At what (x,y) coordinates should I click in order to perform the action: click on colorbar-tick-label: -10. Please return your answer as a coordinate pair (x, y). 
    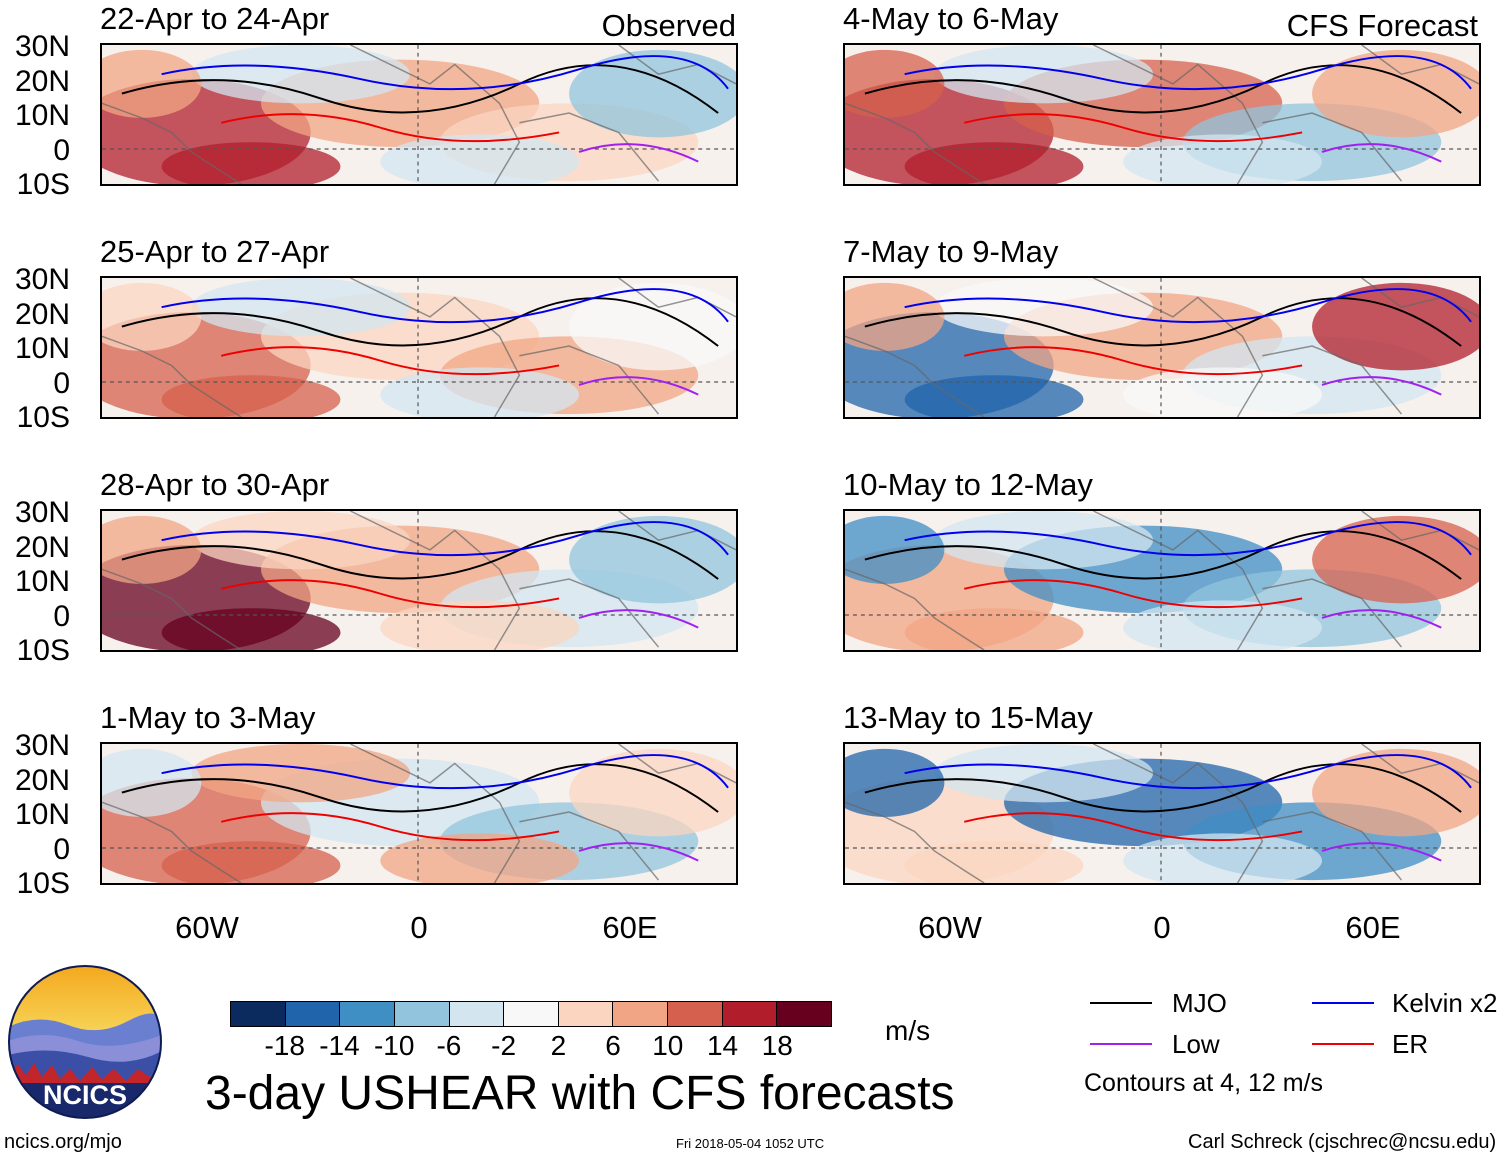
    Looking at the image, I should click on (394, 1045).